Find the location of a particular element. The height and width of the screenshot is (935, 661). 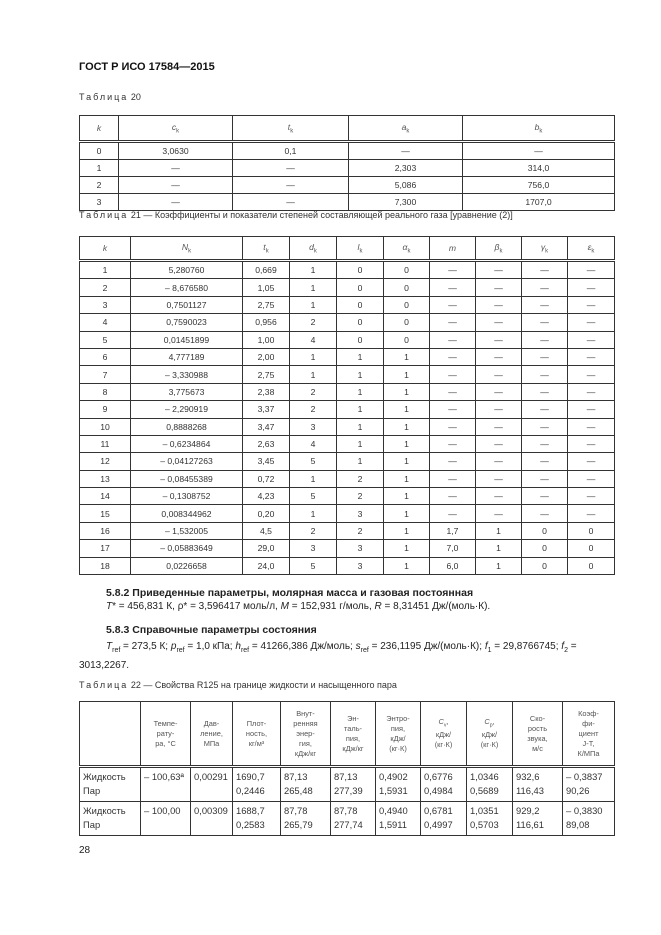

table-cell: 4,23 is located at coordinates (266, 496).